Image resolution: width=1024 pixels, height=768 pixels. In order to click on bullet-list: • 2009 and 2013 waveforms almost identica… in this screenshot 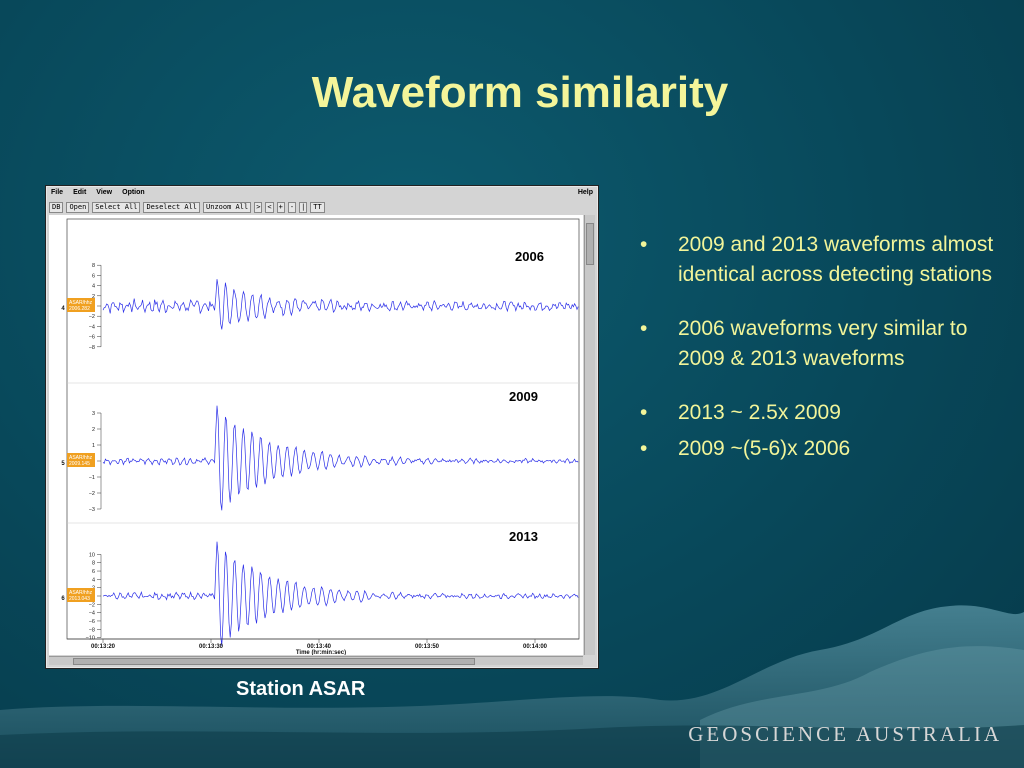, I will do `click(820, 350)`.